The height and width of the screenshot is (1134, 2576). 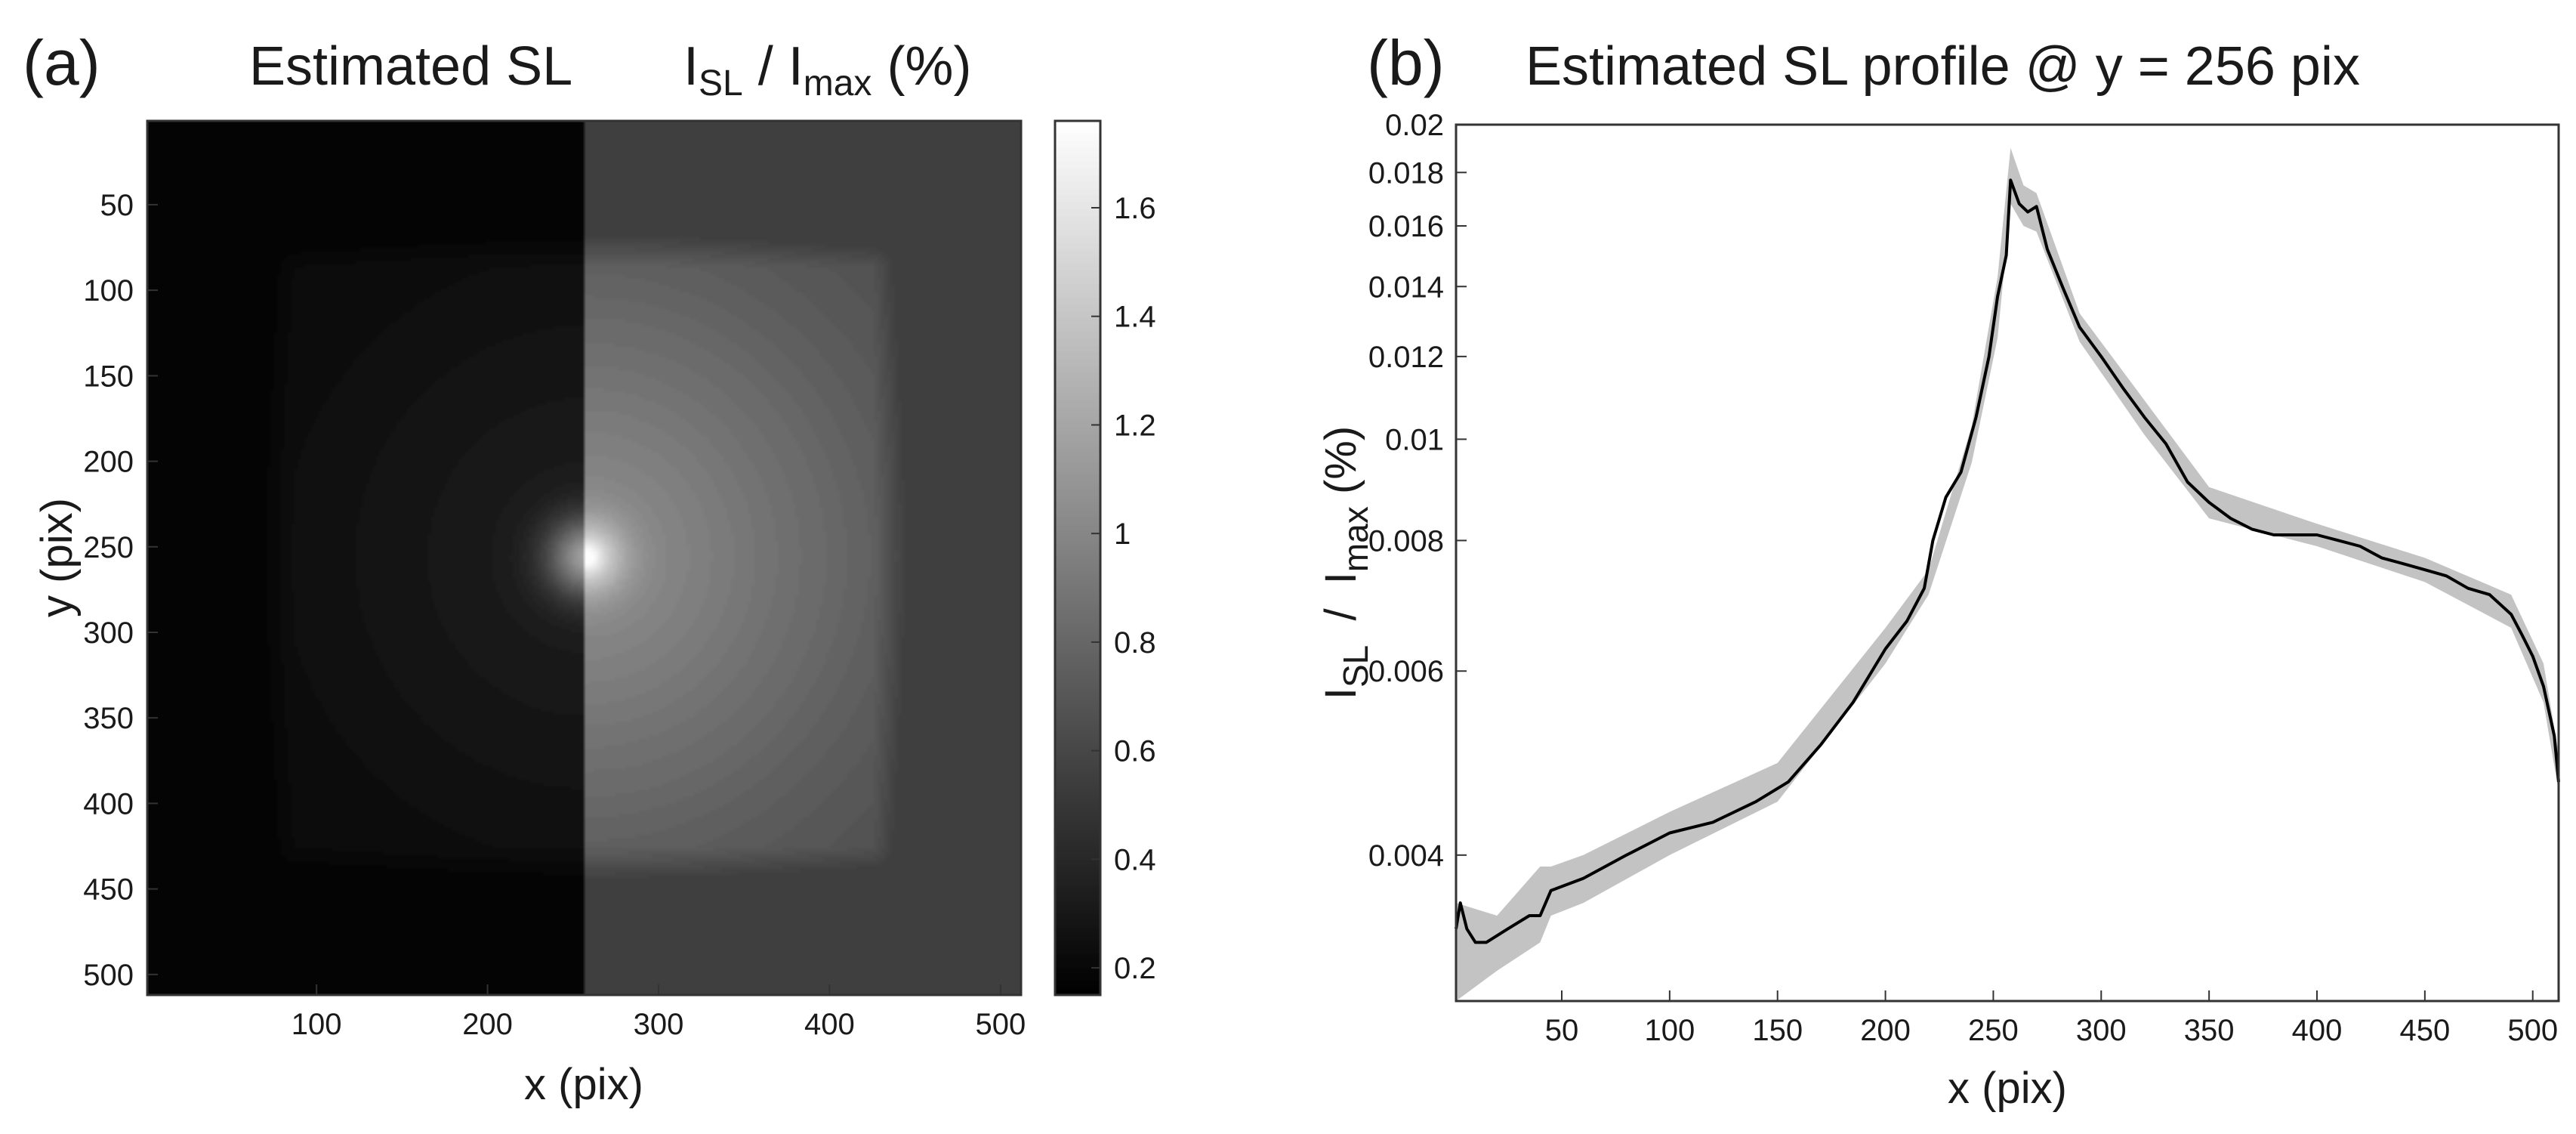 What do you see at coordinates (1885, 1030) in the screenshot?
I see `line-x-tick-label: 200` at bounding box center [1885, 1030].